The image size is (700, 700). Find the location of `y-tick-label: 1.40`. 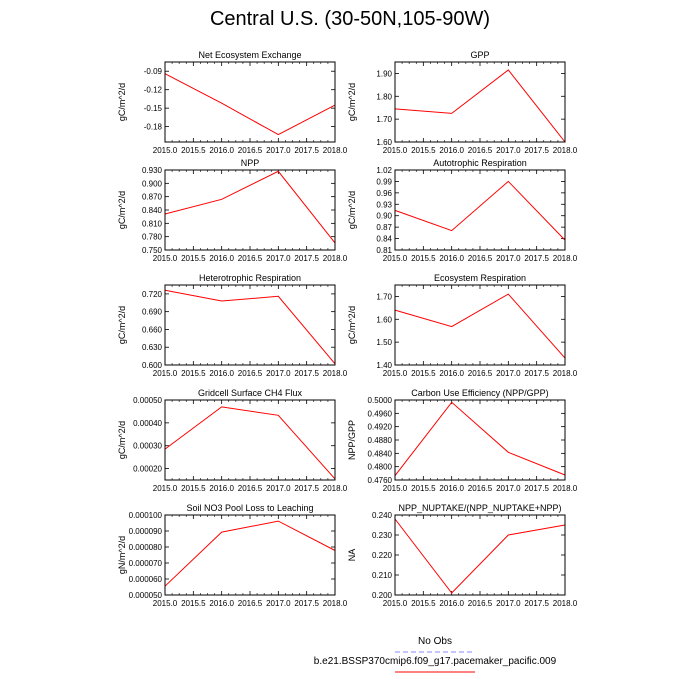

y-tick-label: 1.40 is located at coordinates (384, 365).